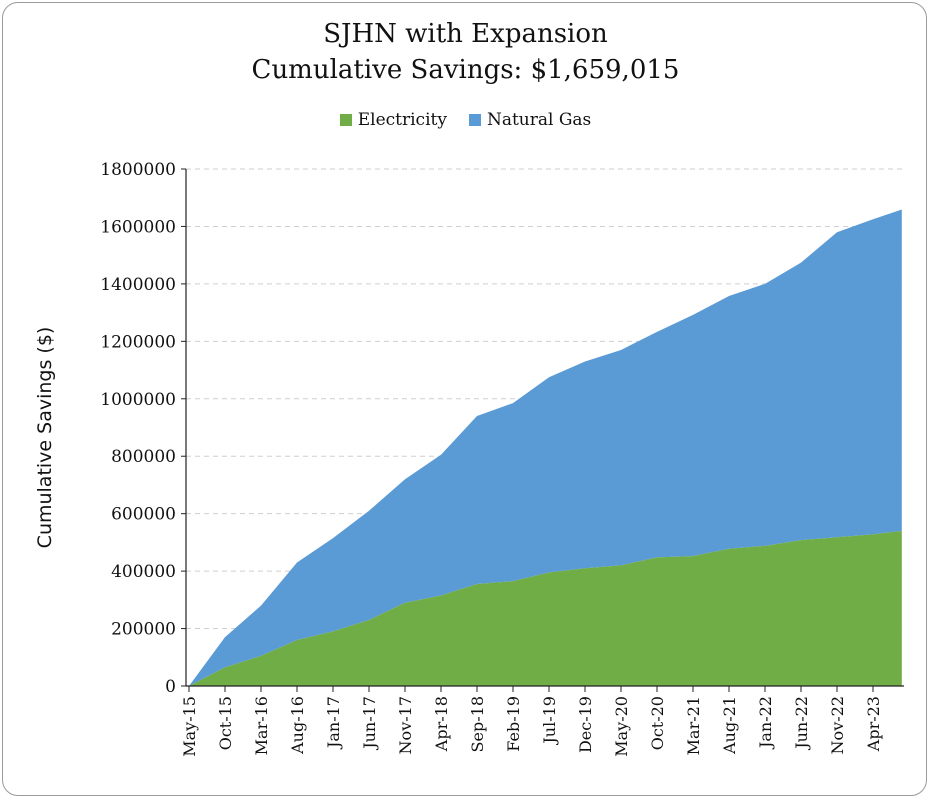  I want to click on legend-item-natural-gas: Natural Gas, so click(530, 120).